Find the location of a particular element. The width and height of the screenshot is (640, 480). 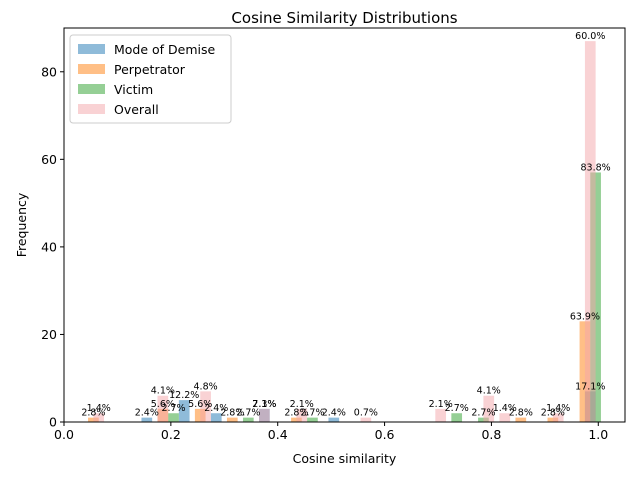

x-tick-label: 0.0 is located at coordinates (64, 434).